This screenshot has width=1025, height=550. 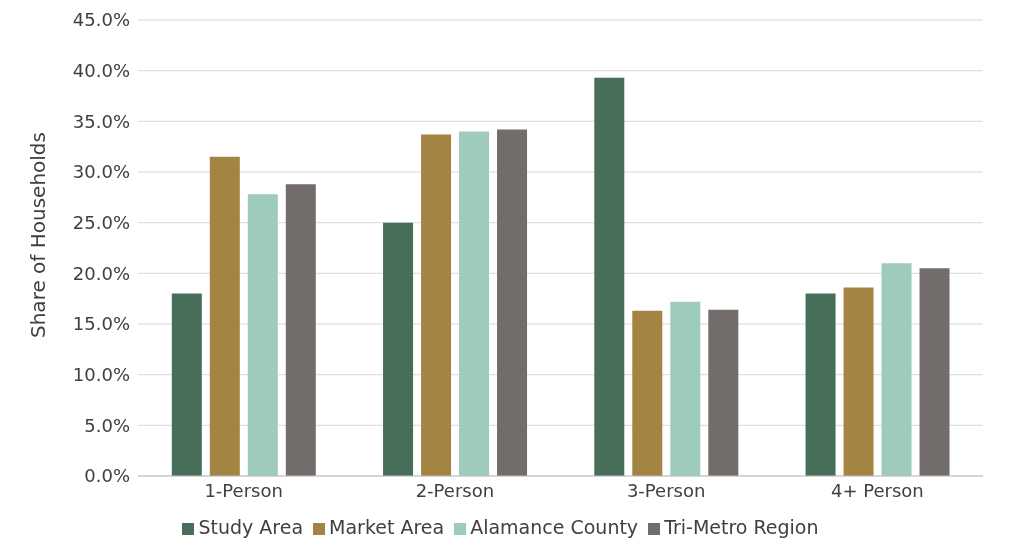 I want to click on legend-label: Study Area, so click(x=251, y=527).